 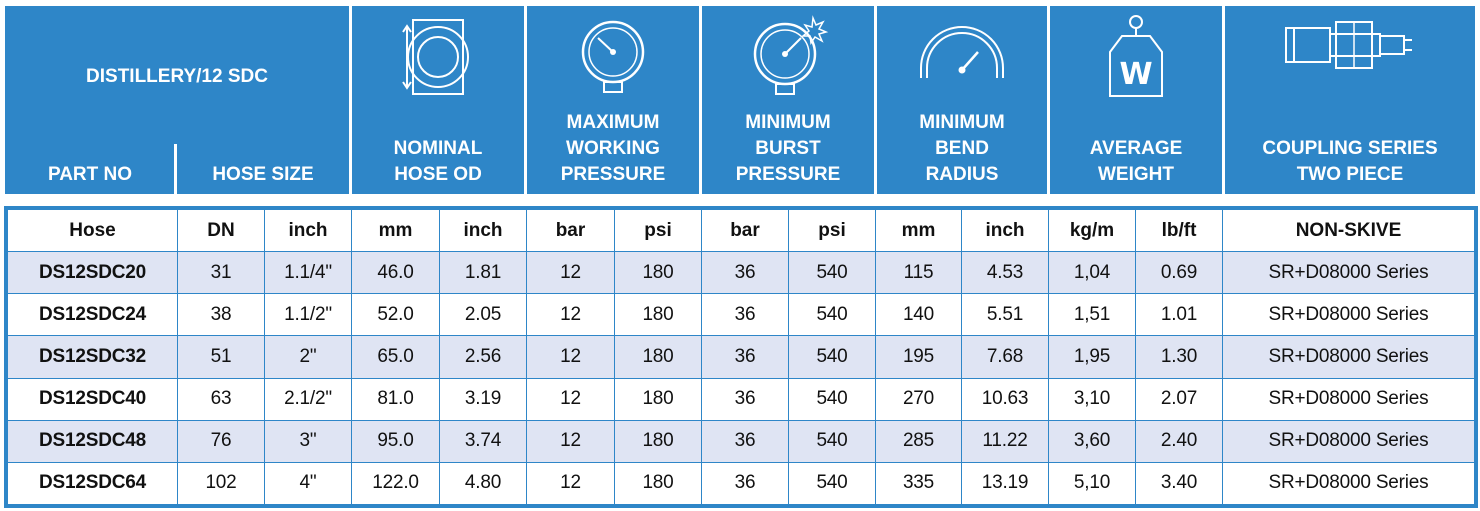 What do you see at coordinates (745, 230) in the screenshot?
I see `unit-cell: bar` at bounding box center [745, 230].